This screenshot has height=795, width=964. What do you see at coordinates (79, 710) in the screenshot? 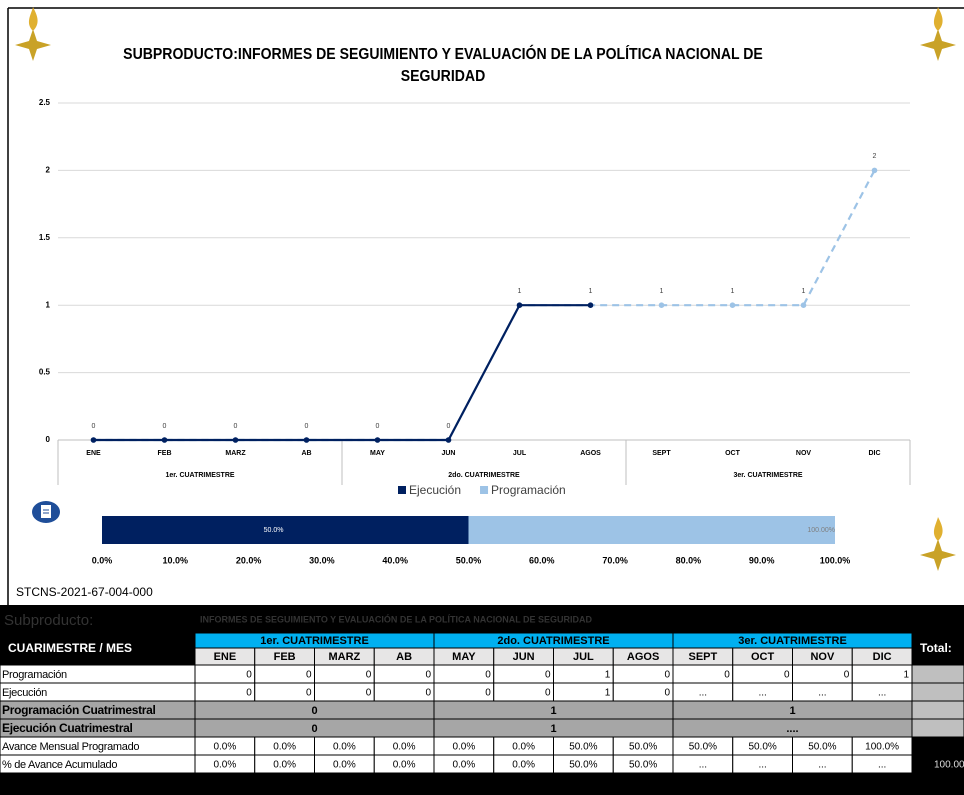
I see `row-label: Programación Cuatrimestral` at bounding box center [79, 710].